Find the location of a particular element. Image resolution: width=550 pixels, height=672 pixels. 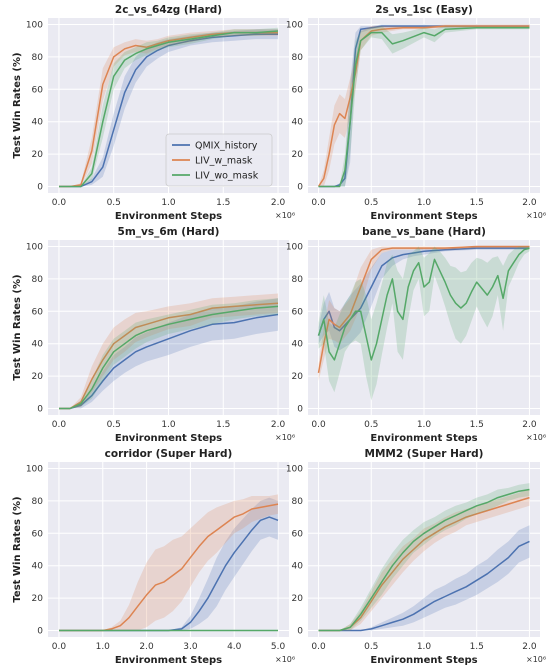

legend-label: LIV_wo_mask is located at coordinates (227, 176).